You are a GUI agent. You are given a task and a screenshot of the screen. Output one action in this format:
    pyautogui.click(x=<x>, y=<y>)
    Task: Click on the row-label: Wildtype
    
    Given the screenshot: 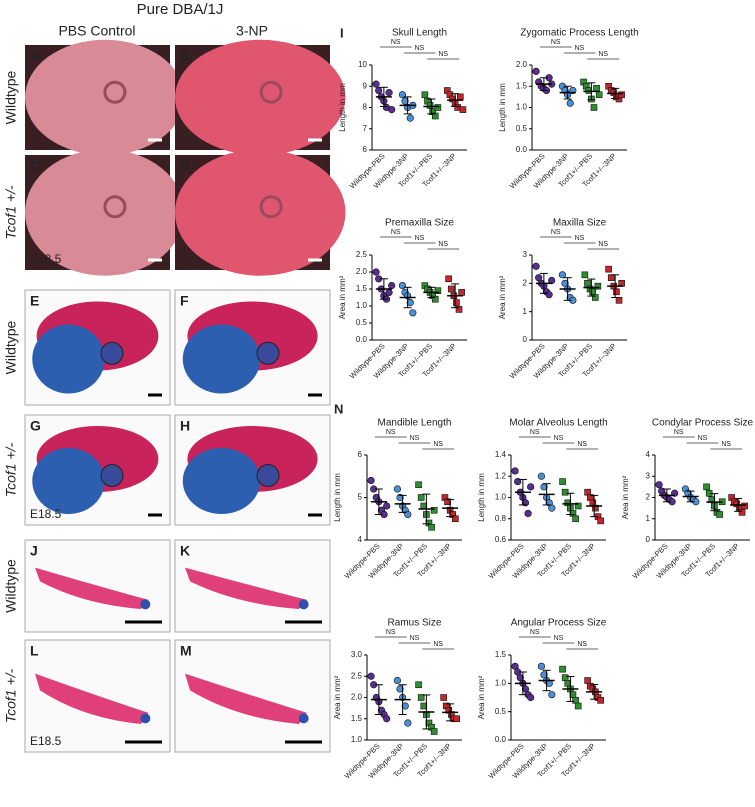 What is the action you would take?
    pyautogui.click(x=11, y=97)
    